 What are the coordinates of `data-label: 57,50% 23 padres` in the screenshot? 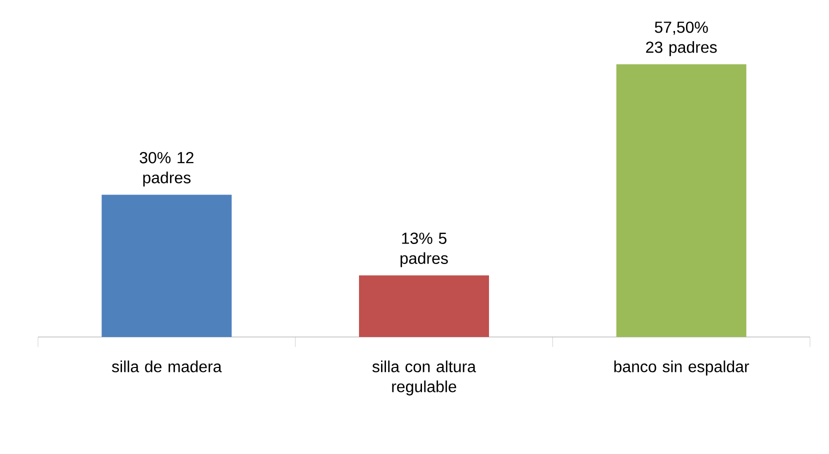 It's located at (681, 39).